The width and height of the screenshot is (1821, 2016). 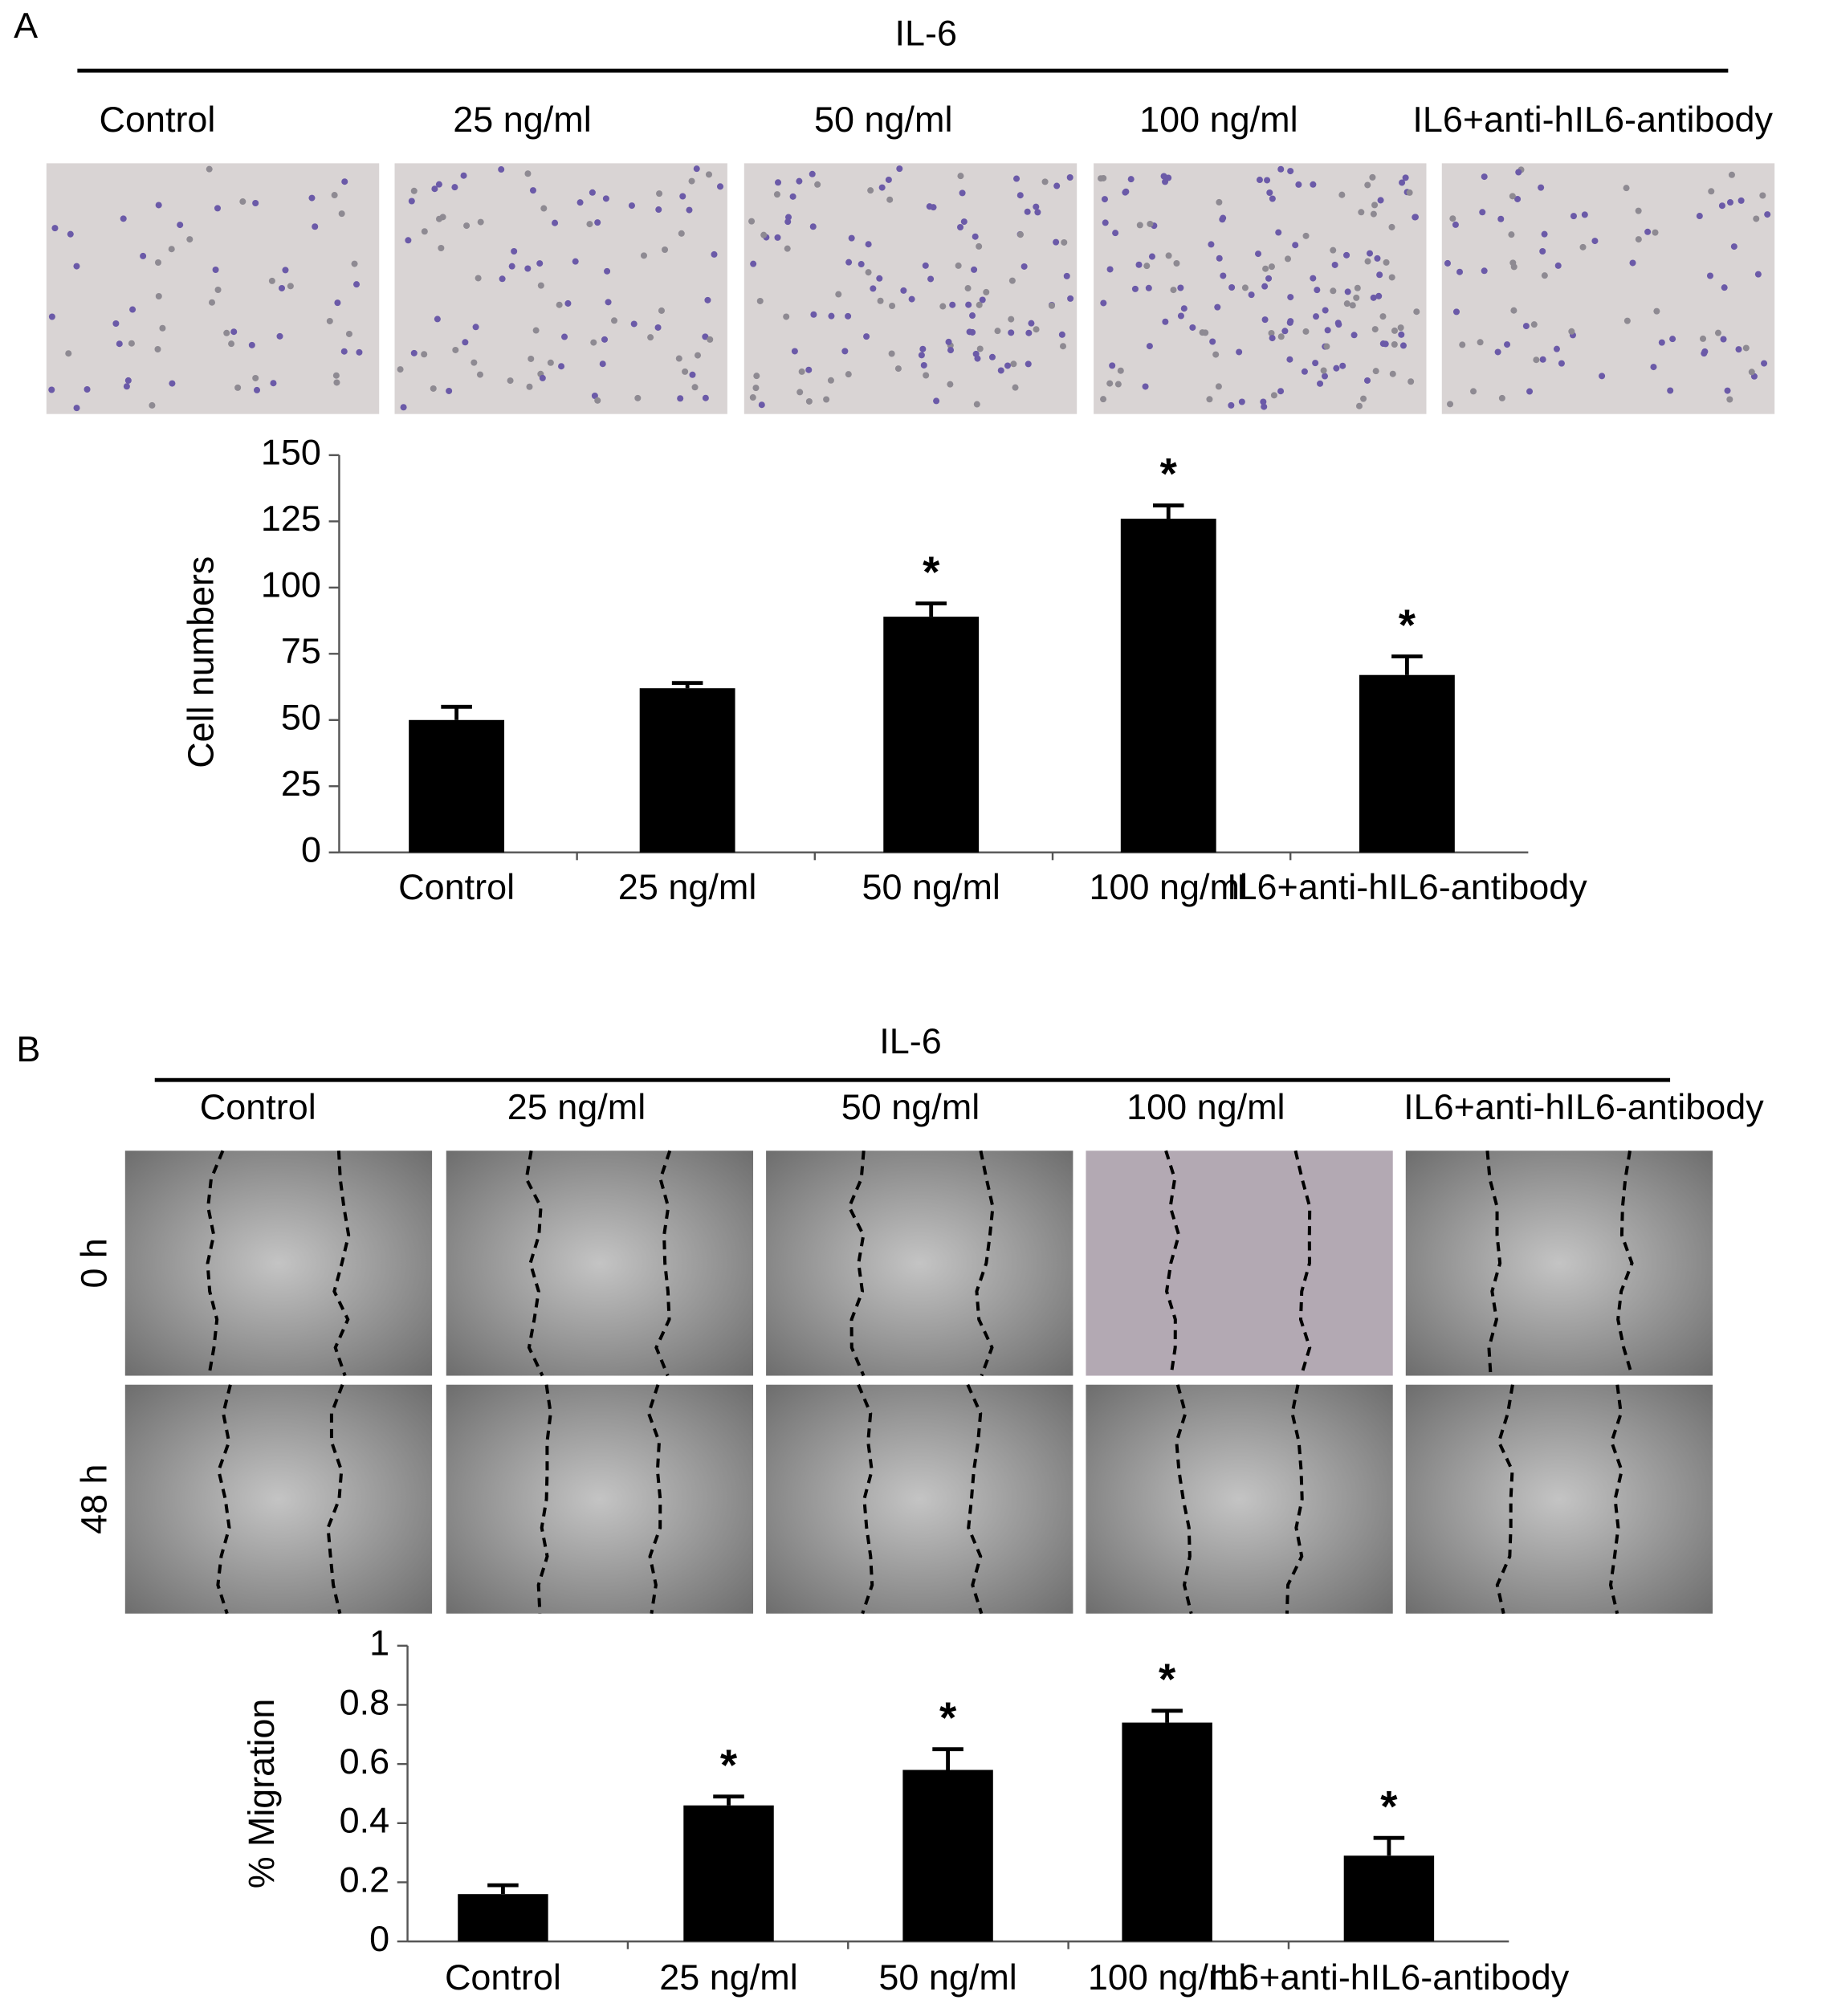 What do you see at coordinates (1583, 1106) in the screenshot?
I see `column-label: IL6+anti-hIL6-antibody` at bounding box center [1583, 1106].